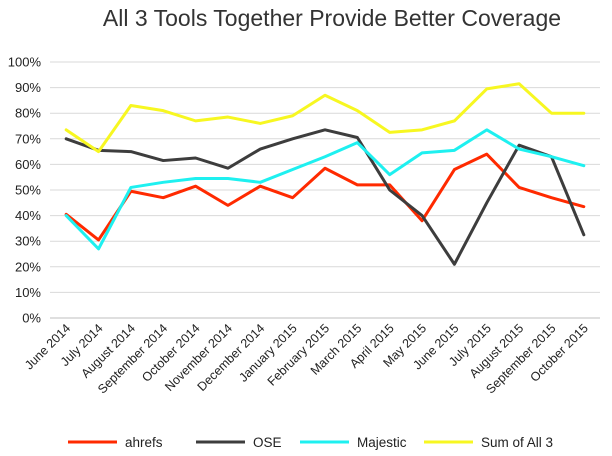 The width and height of the screenshot is (612, 456). Describe the element at coordinates (382, 442) in the screenshot. I see `legend-label: Majestic` at that location.